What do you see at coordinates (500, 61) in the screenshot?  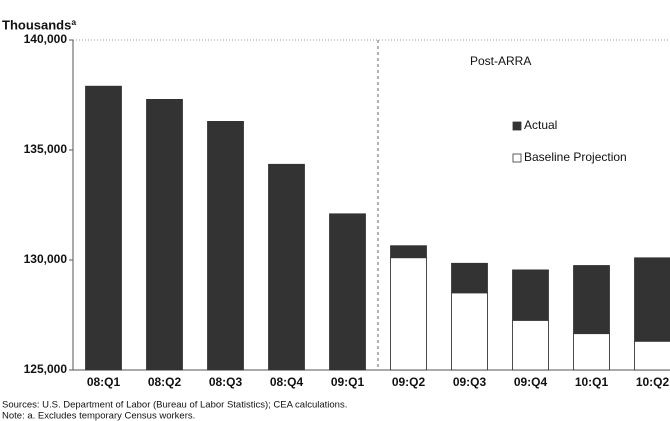 I see `annotation: Post-ARRA` at bounding box center [500, 61].